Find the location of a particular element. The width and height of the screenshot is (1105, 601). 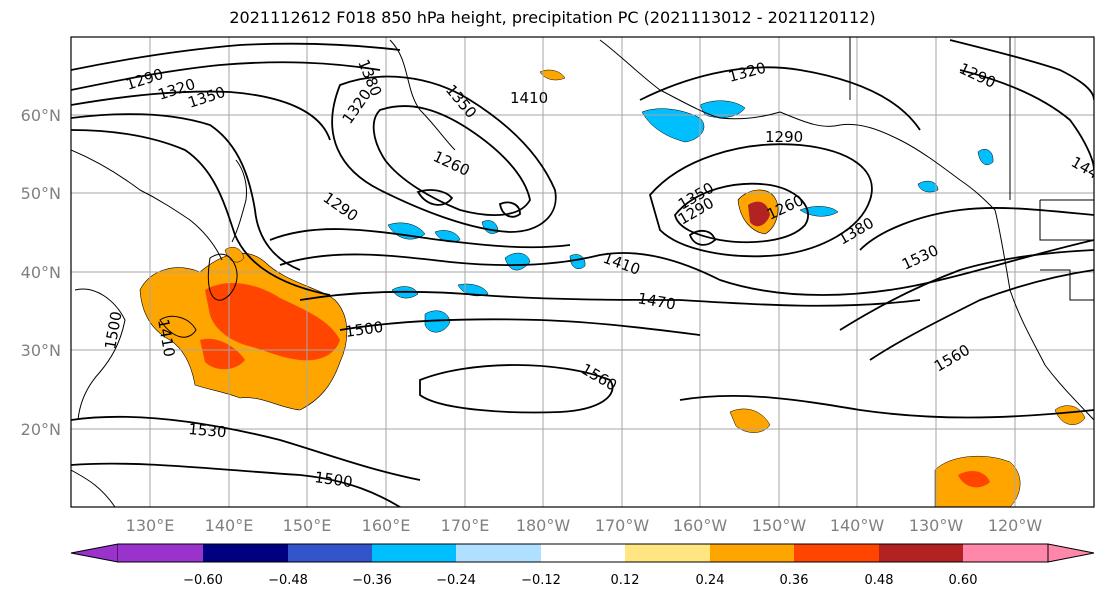

lat-label: 60°N is located at coordinates (41, 115).